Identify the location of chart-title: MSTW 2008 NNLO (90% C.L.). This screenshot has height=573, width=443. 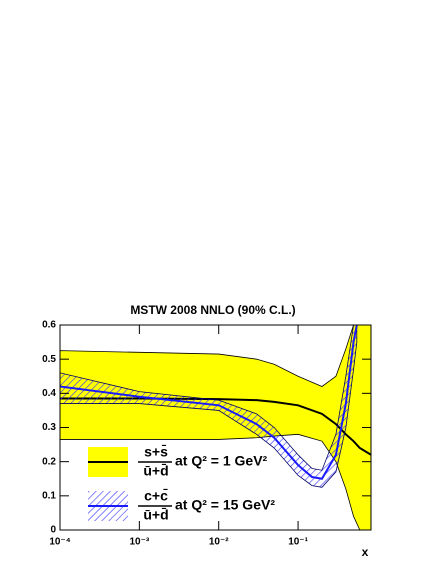
(212, 310).